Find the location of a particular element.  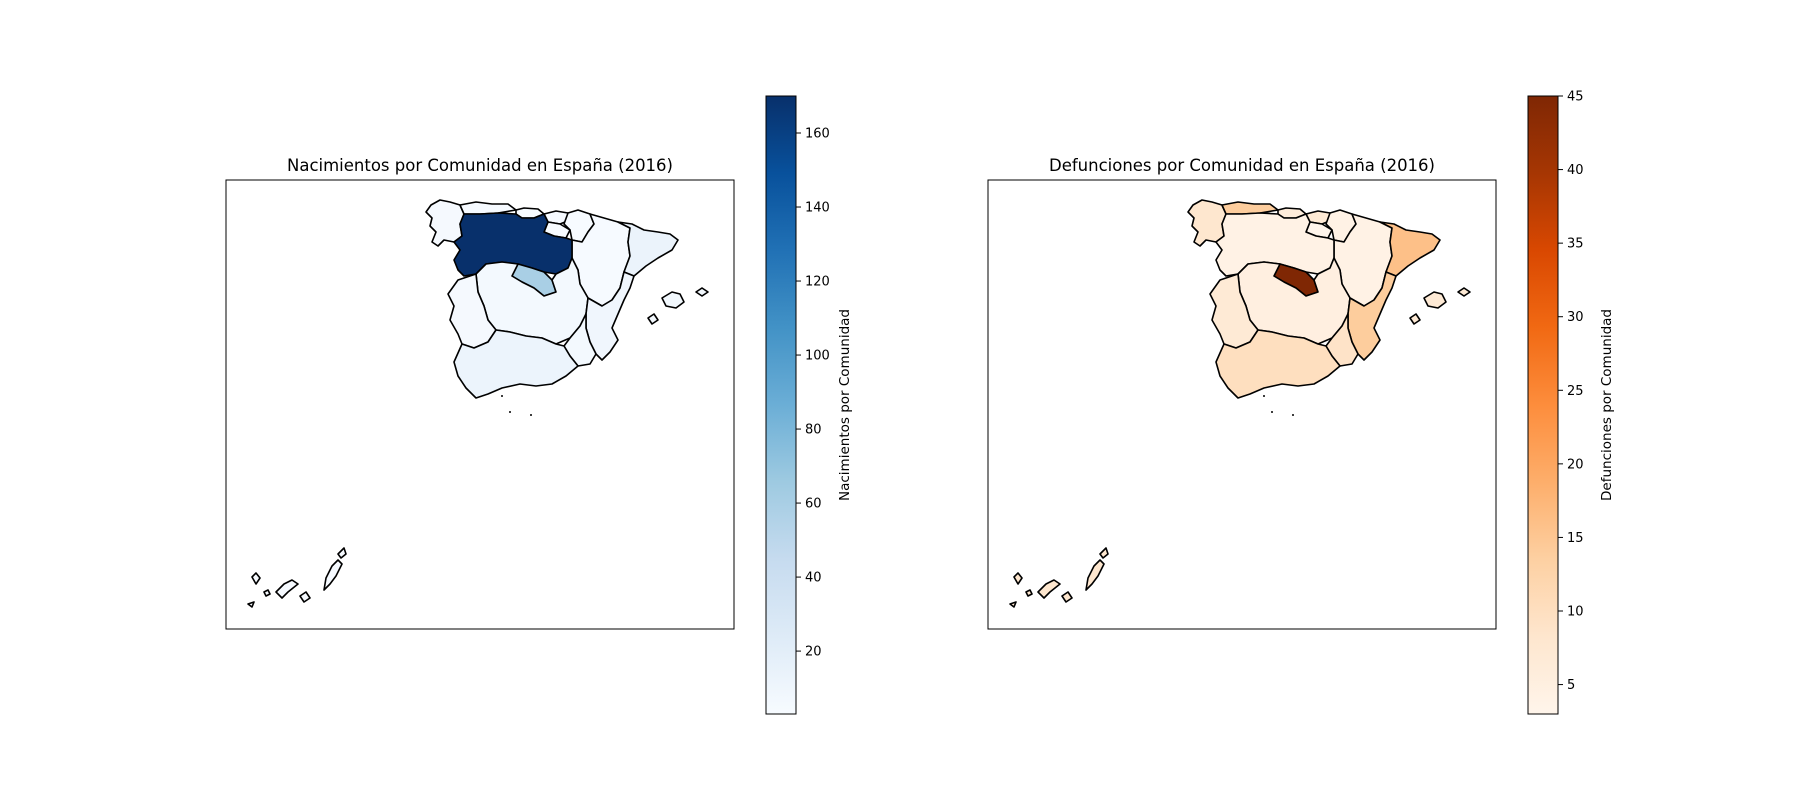

deaths-colorbar-label: Defunciones por Comunidad is located at coordinates (1607, 405).